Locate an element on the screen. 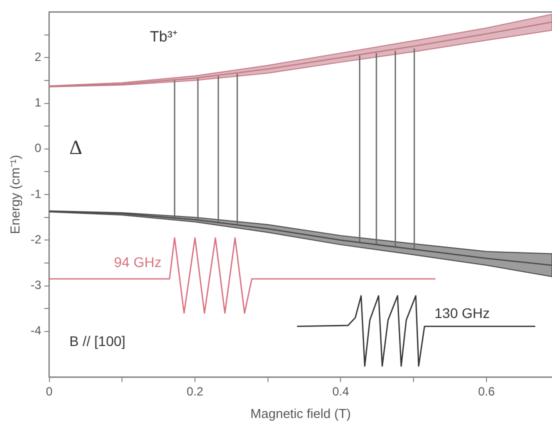 The width and height of the screenshot is (552, 430). y-tick-label: -2 is located at coordinates (36, 239).